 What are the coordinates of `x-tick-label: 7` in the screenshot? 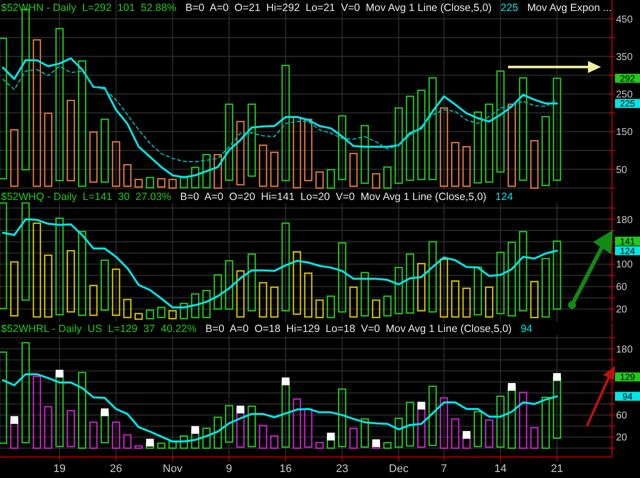 It's located at (443, 469).